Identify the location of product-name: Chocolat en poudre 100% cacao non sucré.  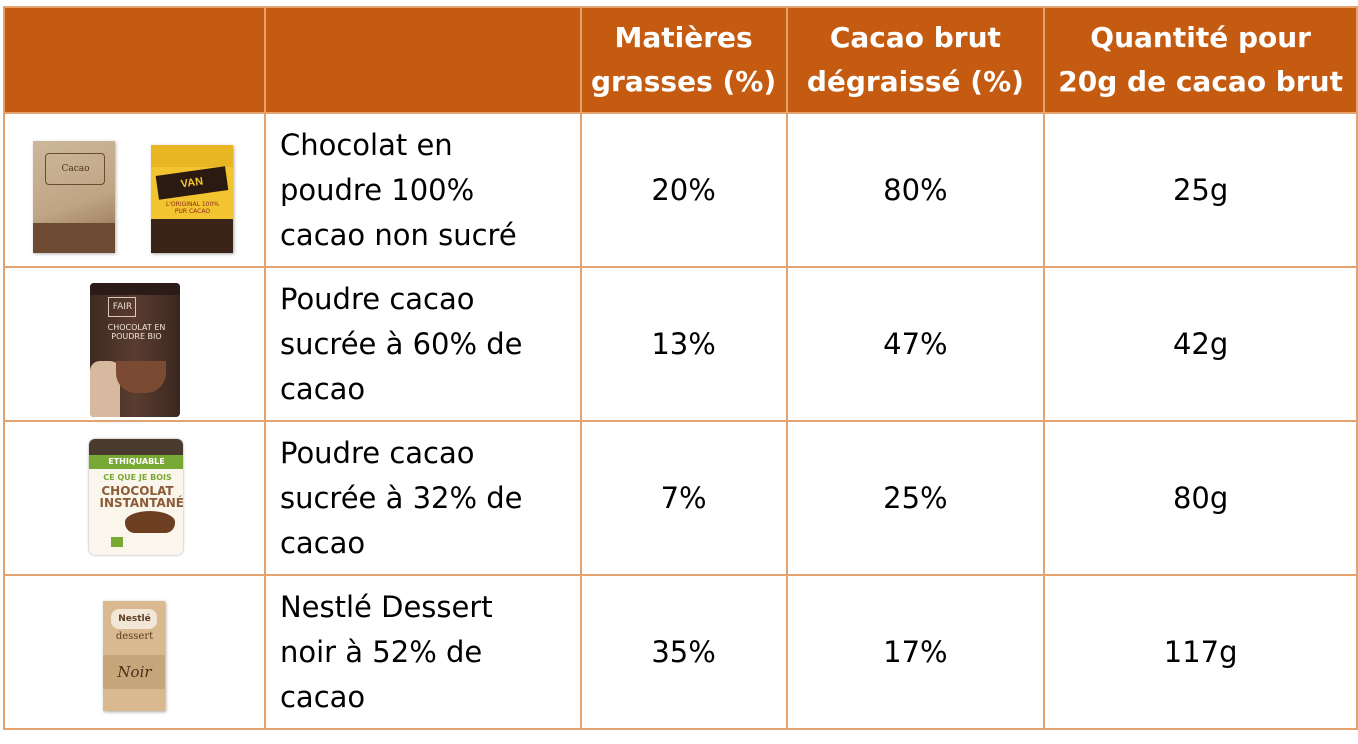
(422, 190).